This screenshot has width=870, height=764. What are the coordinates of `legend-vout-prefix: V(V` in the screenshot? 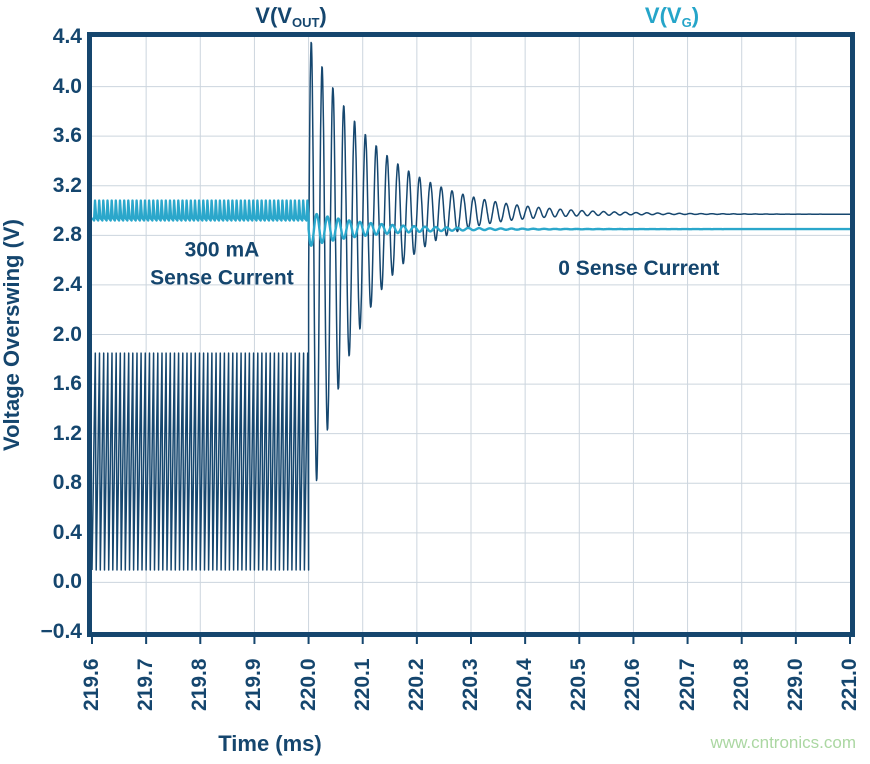 It's located at (273, 15).